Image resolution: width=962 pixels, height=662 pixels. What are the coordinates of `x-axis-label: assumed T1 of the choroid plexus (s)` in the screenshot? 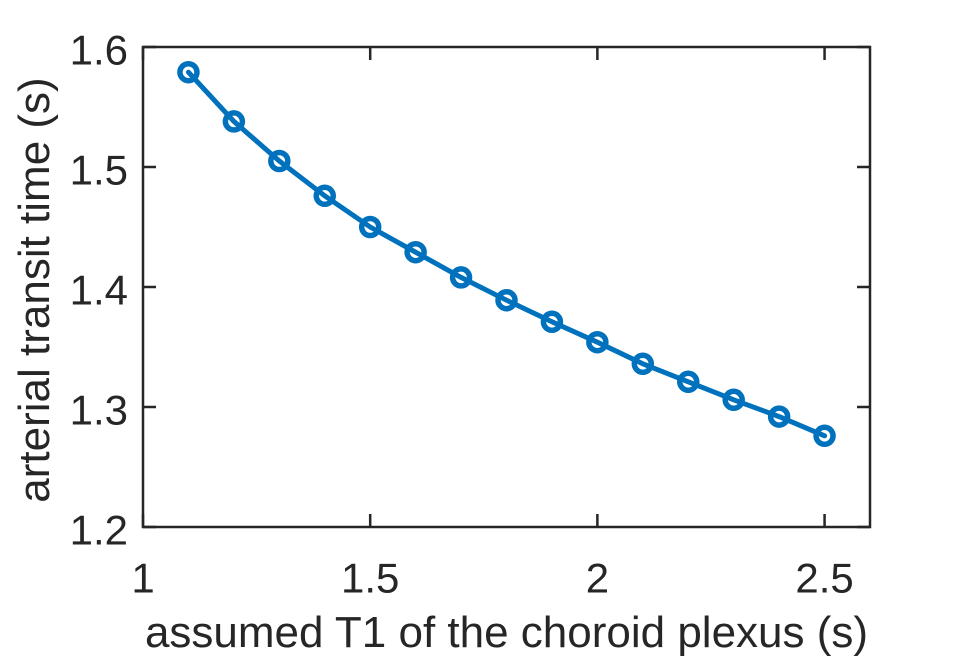 It's located at (506, 632).